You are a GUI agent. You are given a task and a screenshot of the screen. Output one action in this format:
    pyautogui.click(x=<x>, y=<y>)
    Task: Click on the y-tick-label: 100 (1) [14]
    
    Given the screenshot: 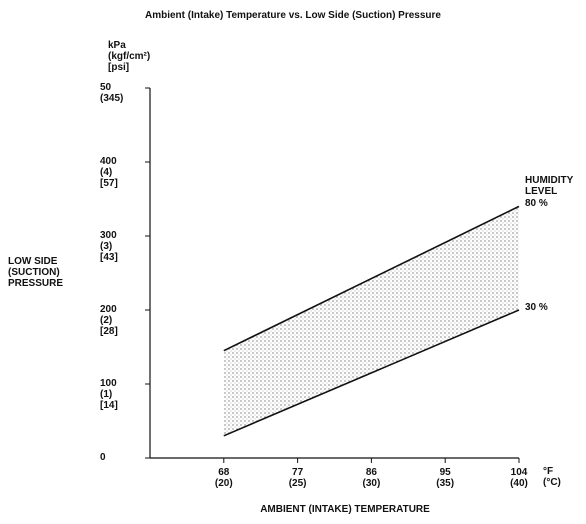 What is the action you would take?
    pyautogui.click(x=109, y=394)
    